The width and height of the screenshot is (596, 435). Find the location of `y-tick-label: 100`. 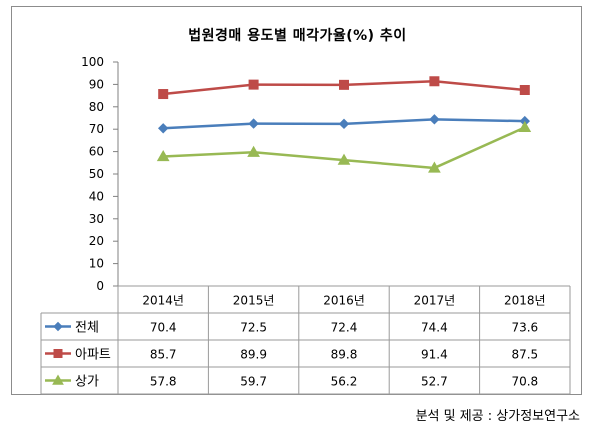

y-tick-label: 100 is located at coordinates (92, 62).